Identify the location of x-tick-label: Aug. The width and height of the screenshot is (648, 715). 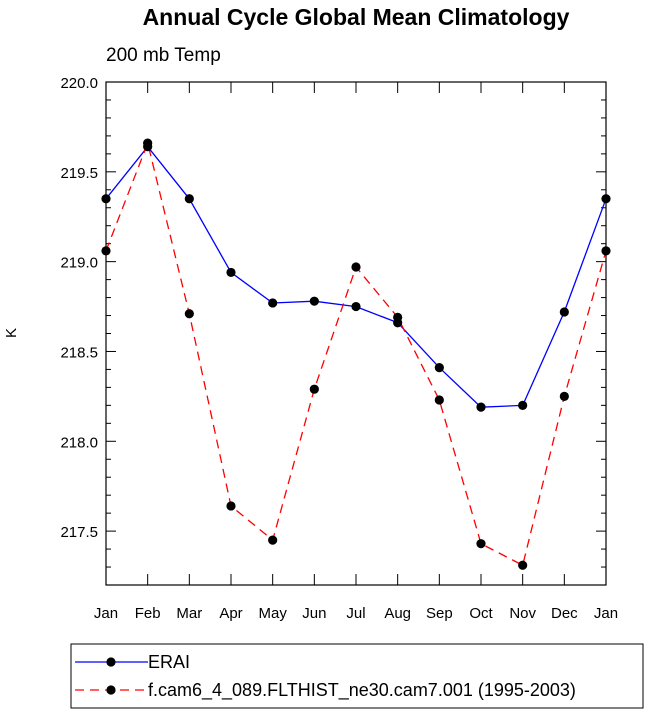
(397, 613).